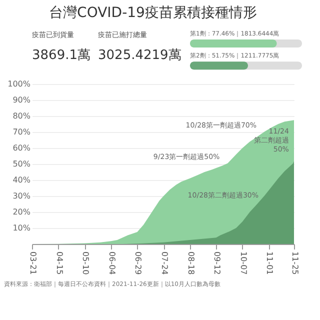 The width and height of the screenshot is (320, 320). What do you see at coordinates (153, 13) in the screenshot?
I see `text: 台灣COVID-19疫苗累積接種情形` at bounding box center [153, 13].